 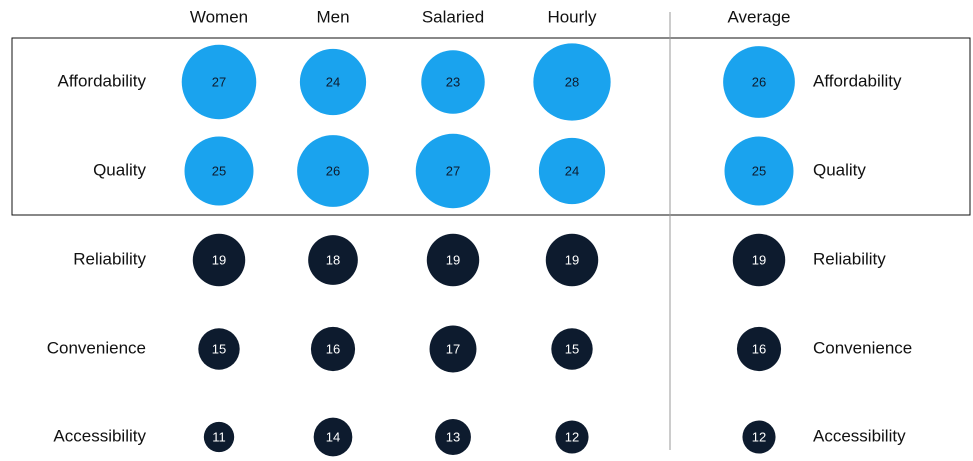 I want to click on column-header: Hourly, so click(x=572, y=16).